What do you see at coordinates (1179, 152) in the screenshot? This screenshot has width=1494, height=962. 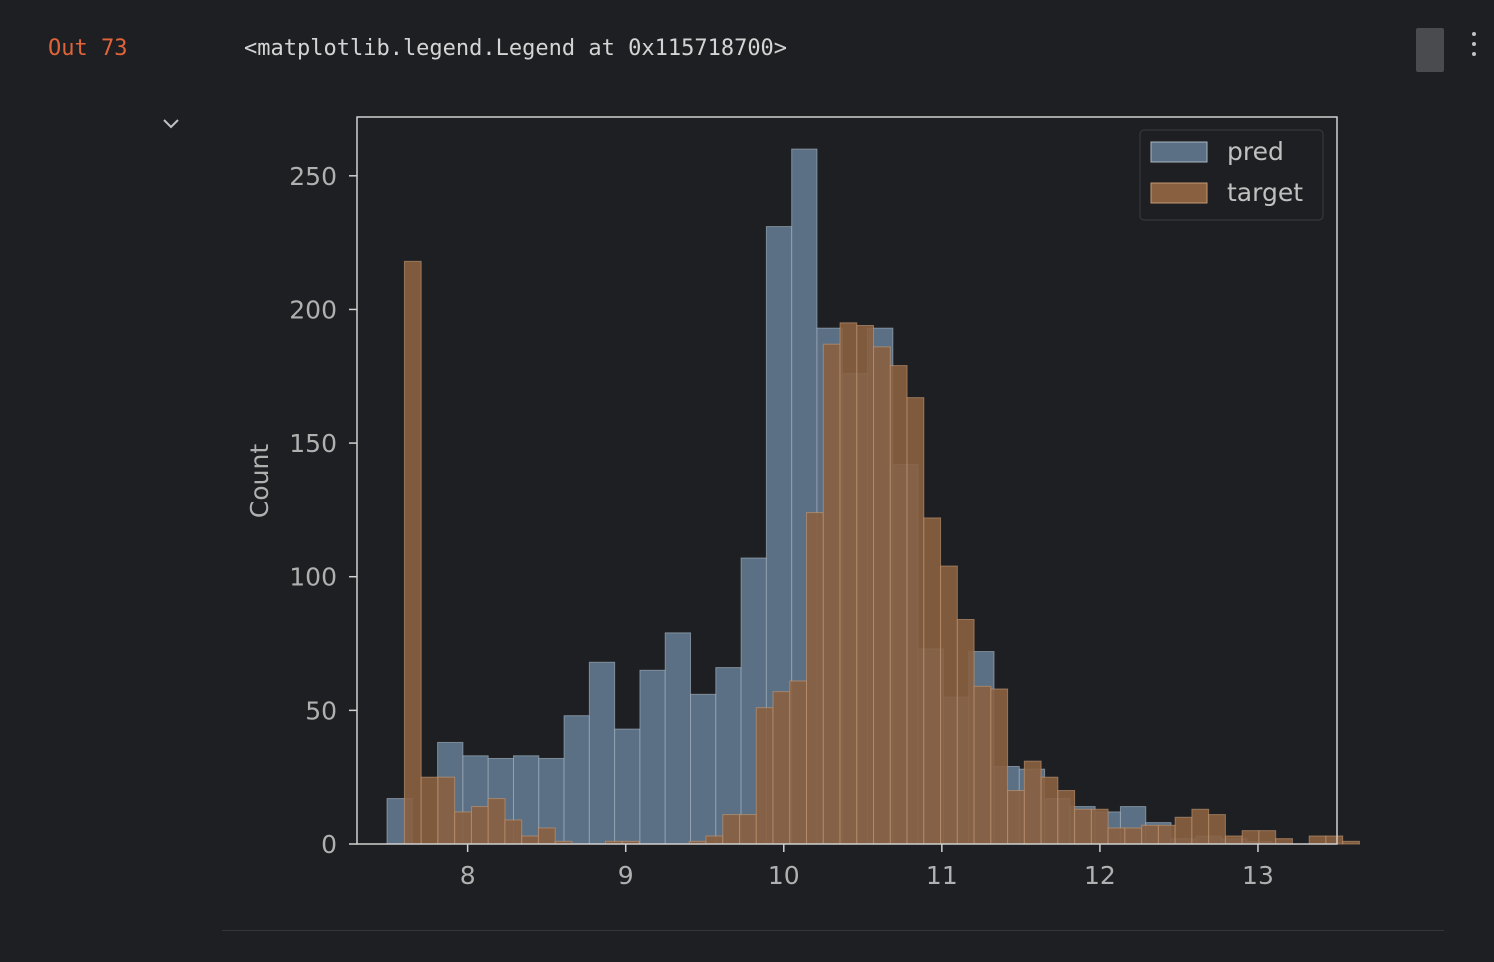 I see `legend-swatch-pred` at bounding box center [1179, 152].